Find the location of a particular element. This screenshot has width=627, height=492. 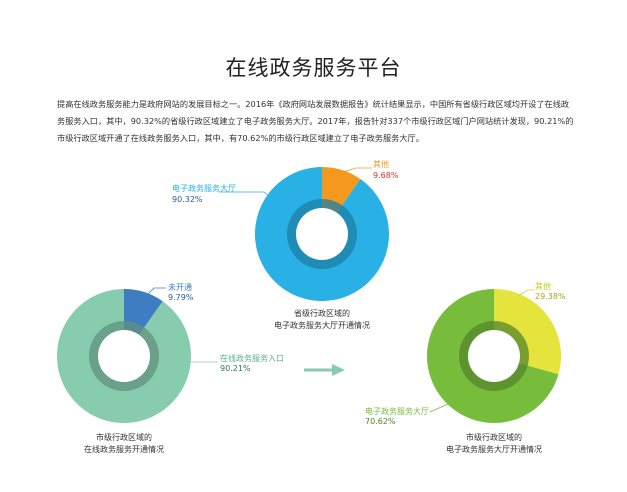

arrow-right-icon is located at coordinates (324, 370).